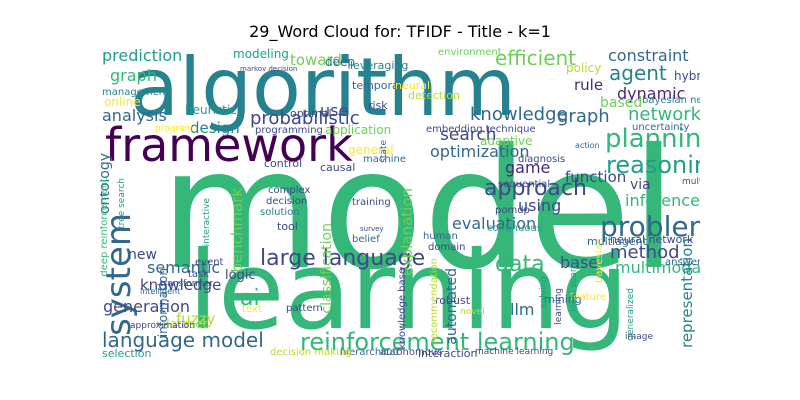 Image resolution: width=800 pixels, height=400 pixels. Describe the element at coordinates (661, 127) in the screenshot. I see `word-uncertainty: uncertainty` at that location.